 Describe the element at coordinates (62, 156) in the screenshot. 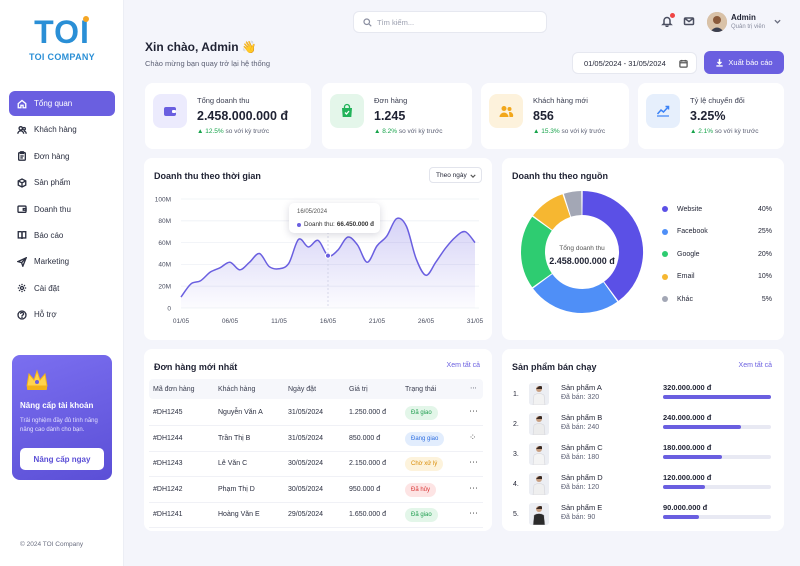

I see `sidebar-item-2: Đơn hàng` at that location.